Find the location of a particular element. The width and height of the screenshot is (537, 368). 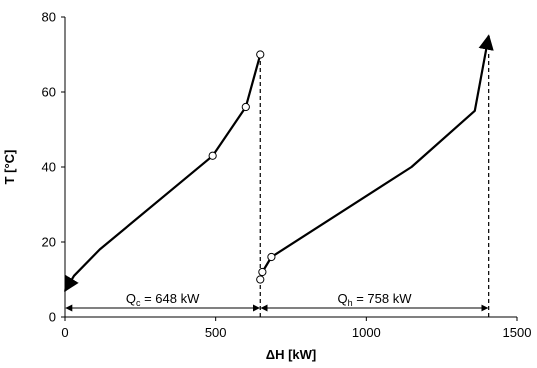

y-tick-label: 0 is located at coordinates (52, 317).